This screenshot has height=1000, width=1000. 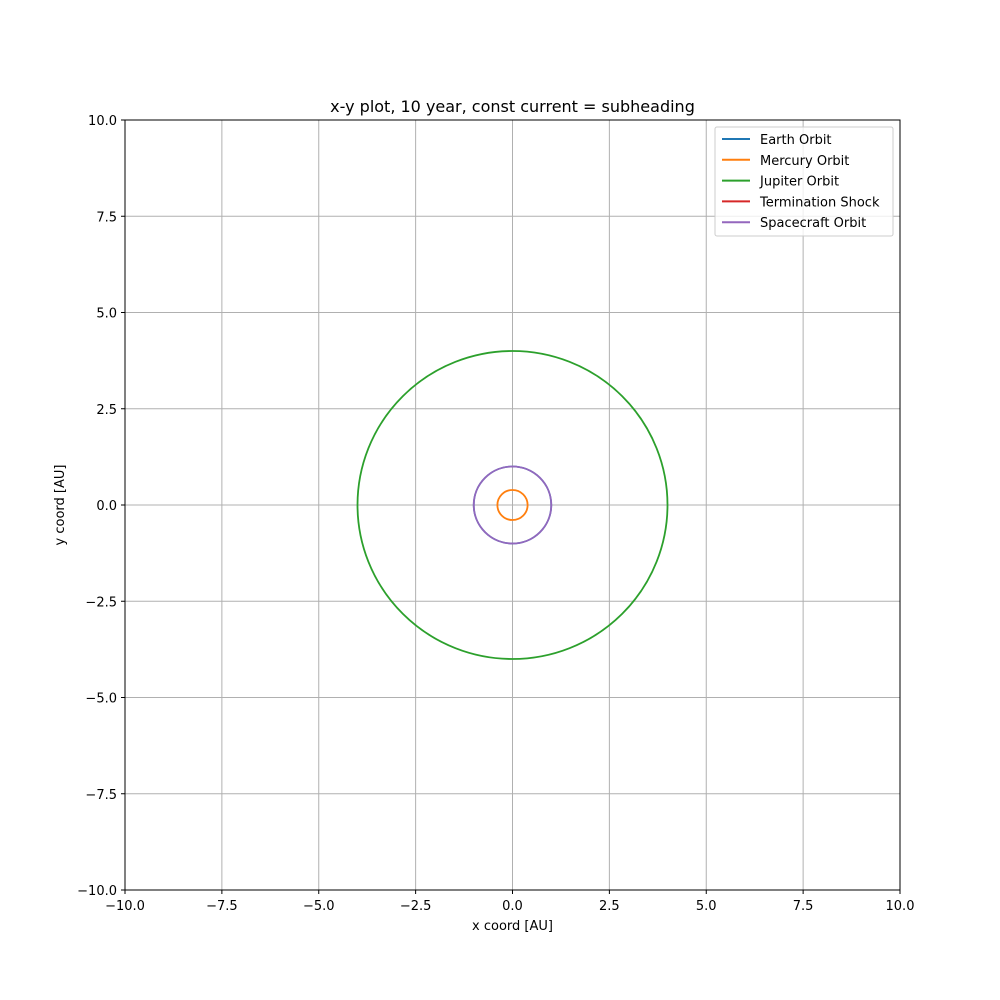 What do you see at coordinates (106, 314) in the screenshot?
I see `y-tick-label: 5.0` at bounding box center [106, 314].